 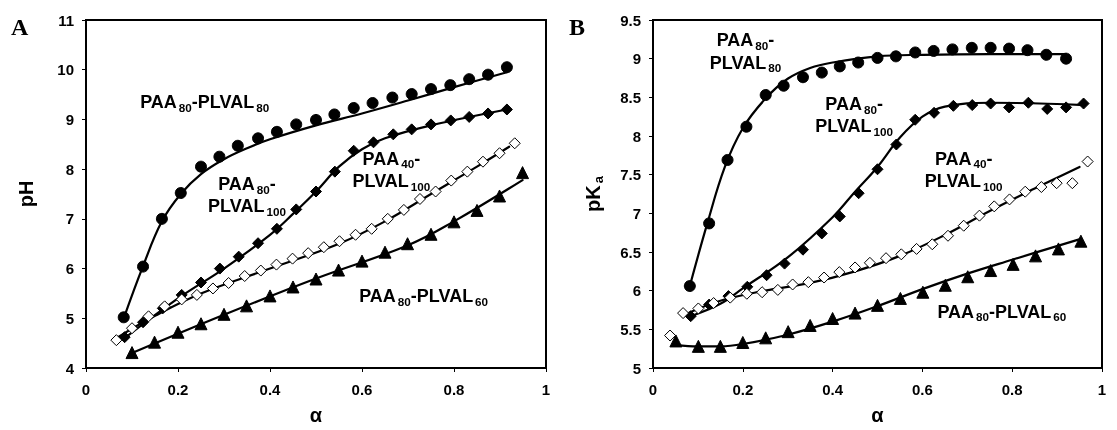 What do you see at coordinates (636, 59) in the screenshot?
I see `y-tick-label: 9` at bounding box center [636, 59].